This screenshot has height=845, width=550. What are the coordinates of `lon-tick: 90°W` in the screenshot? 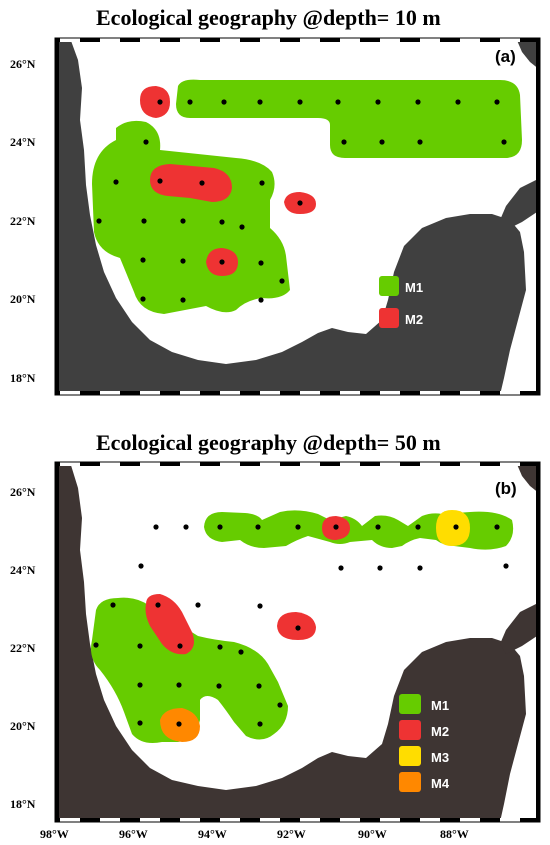 It's located at (372, 834).